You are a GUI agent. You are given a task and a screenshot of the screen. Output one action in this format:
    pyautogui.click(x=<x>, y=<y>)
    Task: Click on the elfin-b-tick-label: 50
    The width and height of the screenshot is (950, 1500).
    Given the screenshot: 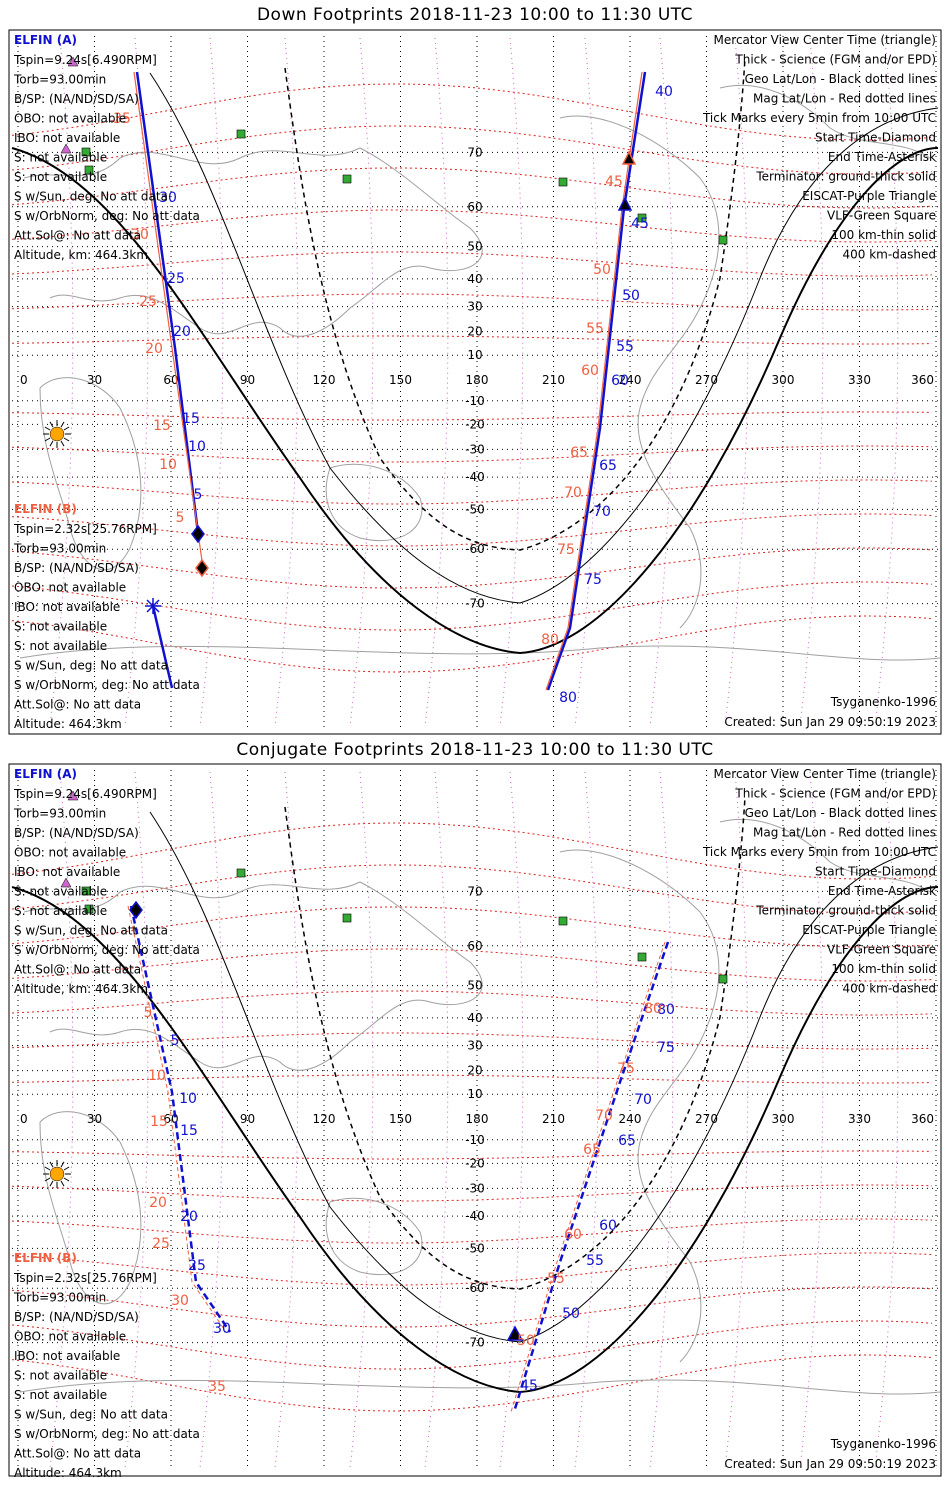 What is the action you would take?
    pyautogui.click(x=602, y=270)
    